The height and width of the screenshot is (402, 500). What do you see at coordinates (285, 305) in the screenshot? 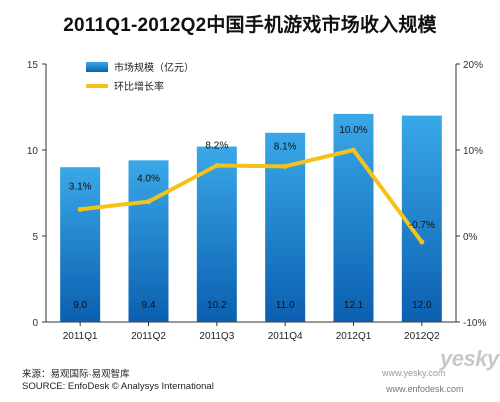
I see `bar-value-label: 11.0` at bounding box center [285, 305].